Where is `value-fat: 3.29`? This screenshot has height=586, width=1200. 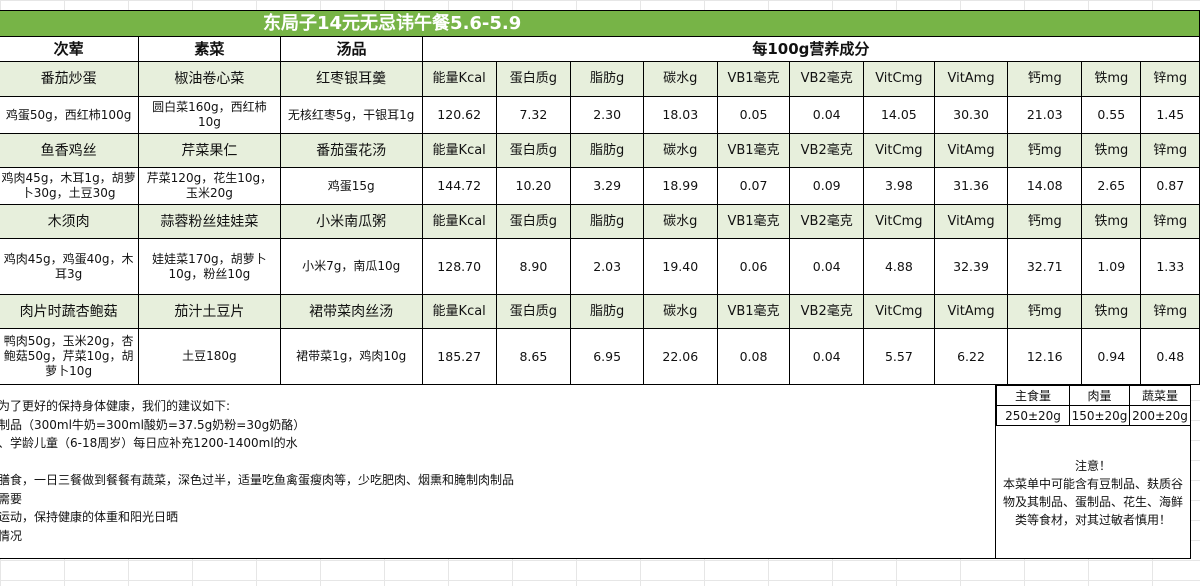
value-fat: 3.29 is located at coordinates (607, 186).